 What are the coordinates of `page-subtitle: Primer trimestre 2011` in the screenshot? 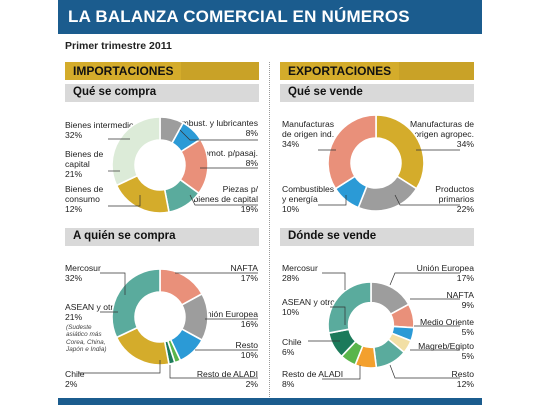 It's located at (118, 46).